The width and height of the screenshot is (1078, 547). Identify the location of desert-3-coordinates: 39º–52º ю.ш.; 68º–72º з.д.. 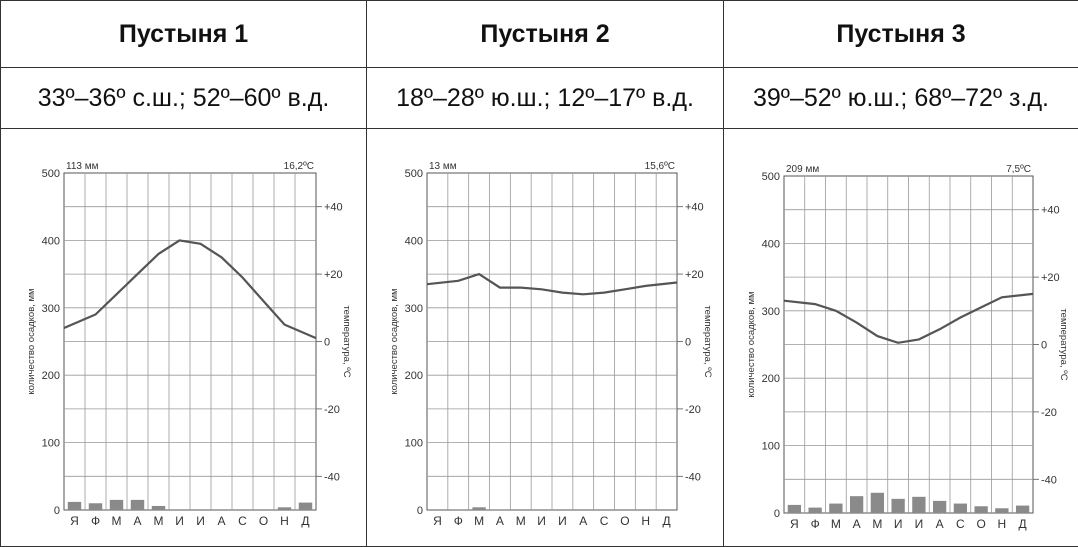
(901, 98).